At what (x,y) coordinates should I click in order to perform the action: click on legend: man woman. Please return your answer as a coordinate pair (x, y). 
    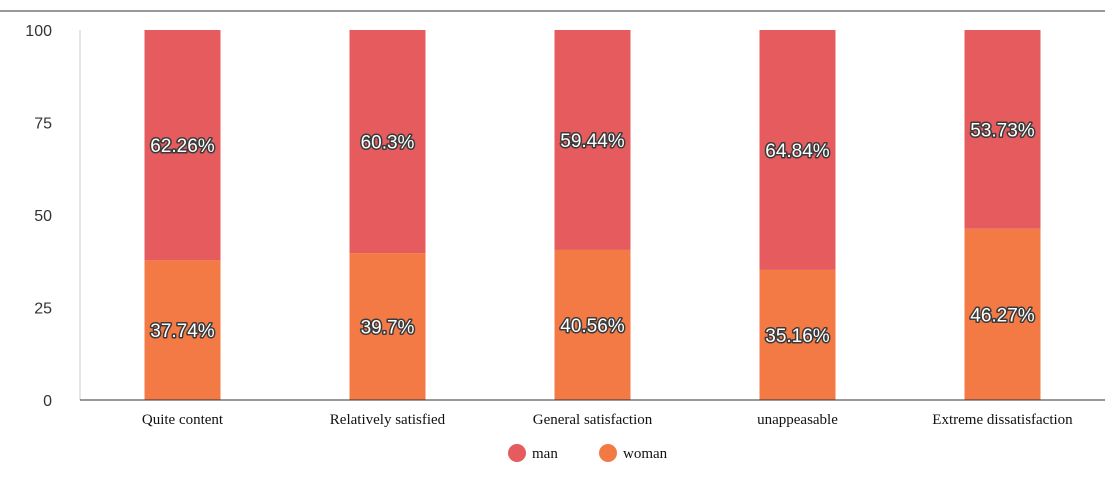
    Looking at the image, I should click on (588, 453).